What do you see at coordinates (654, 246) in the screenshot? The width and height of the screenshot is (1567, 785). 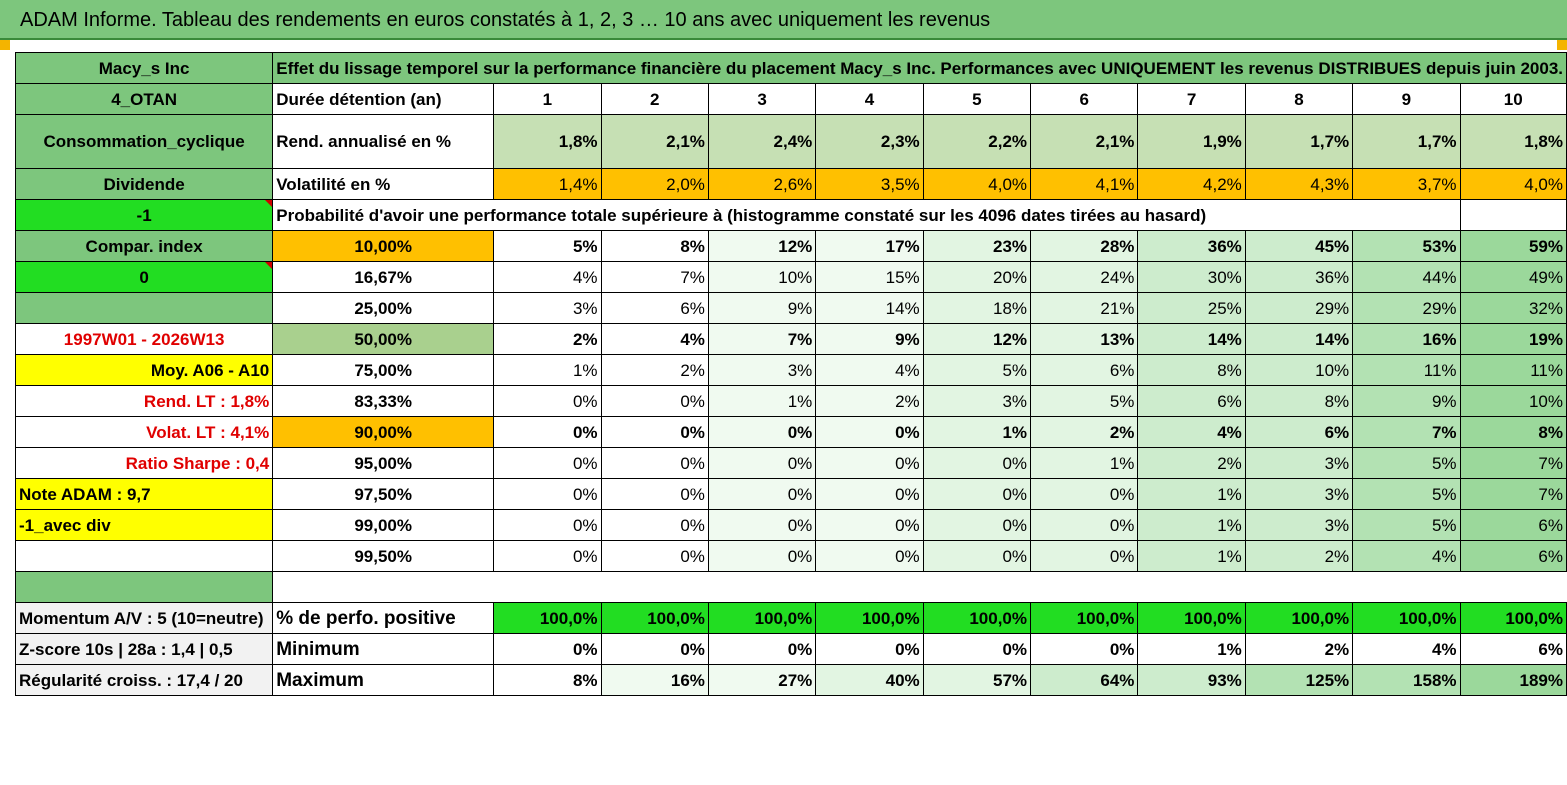 I see `probability-cell: 8%` at bounding box center [654, 246].